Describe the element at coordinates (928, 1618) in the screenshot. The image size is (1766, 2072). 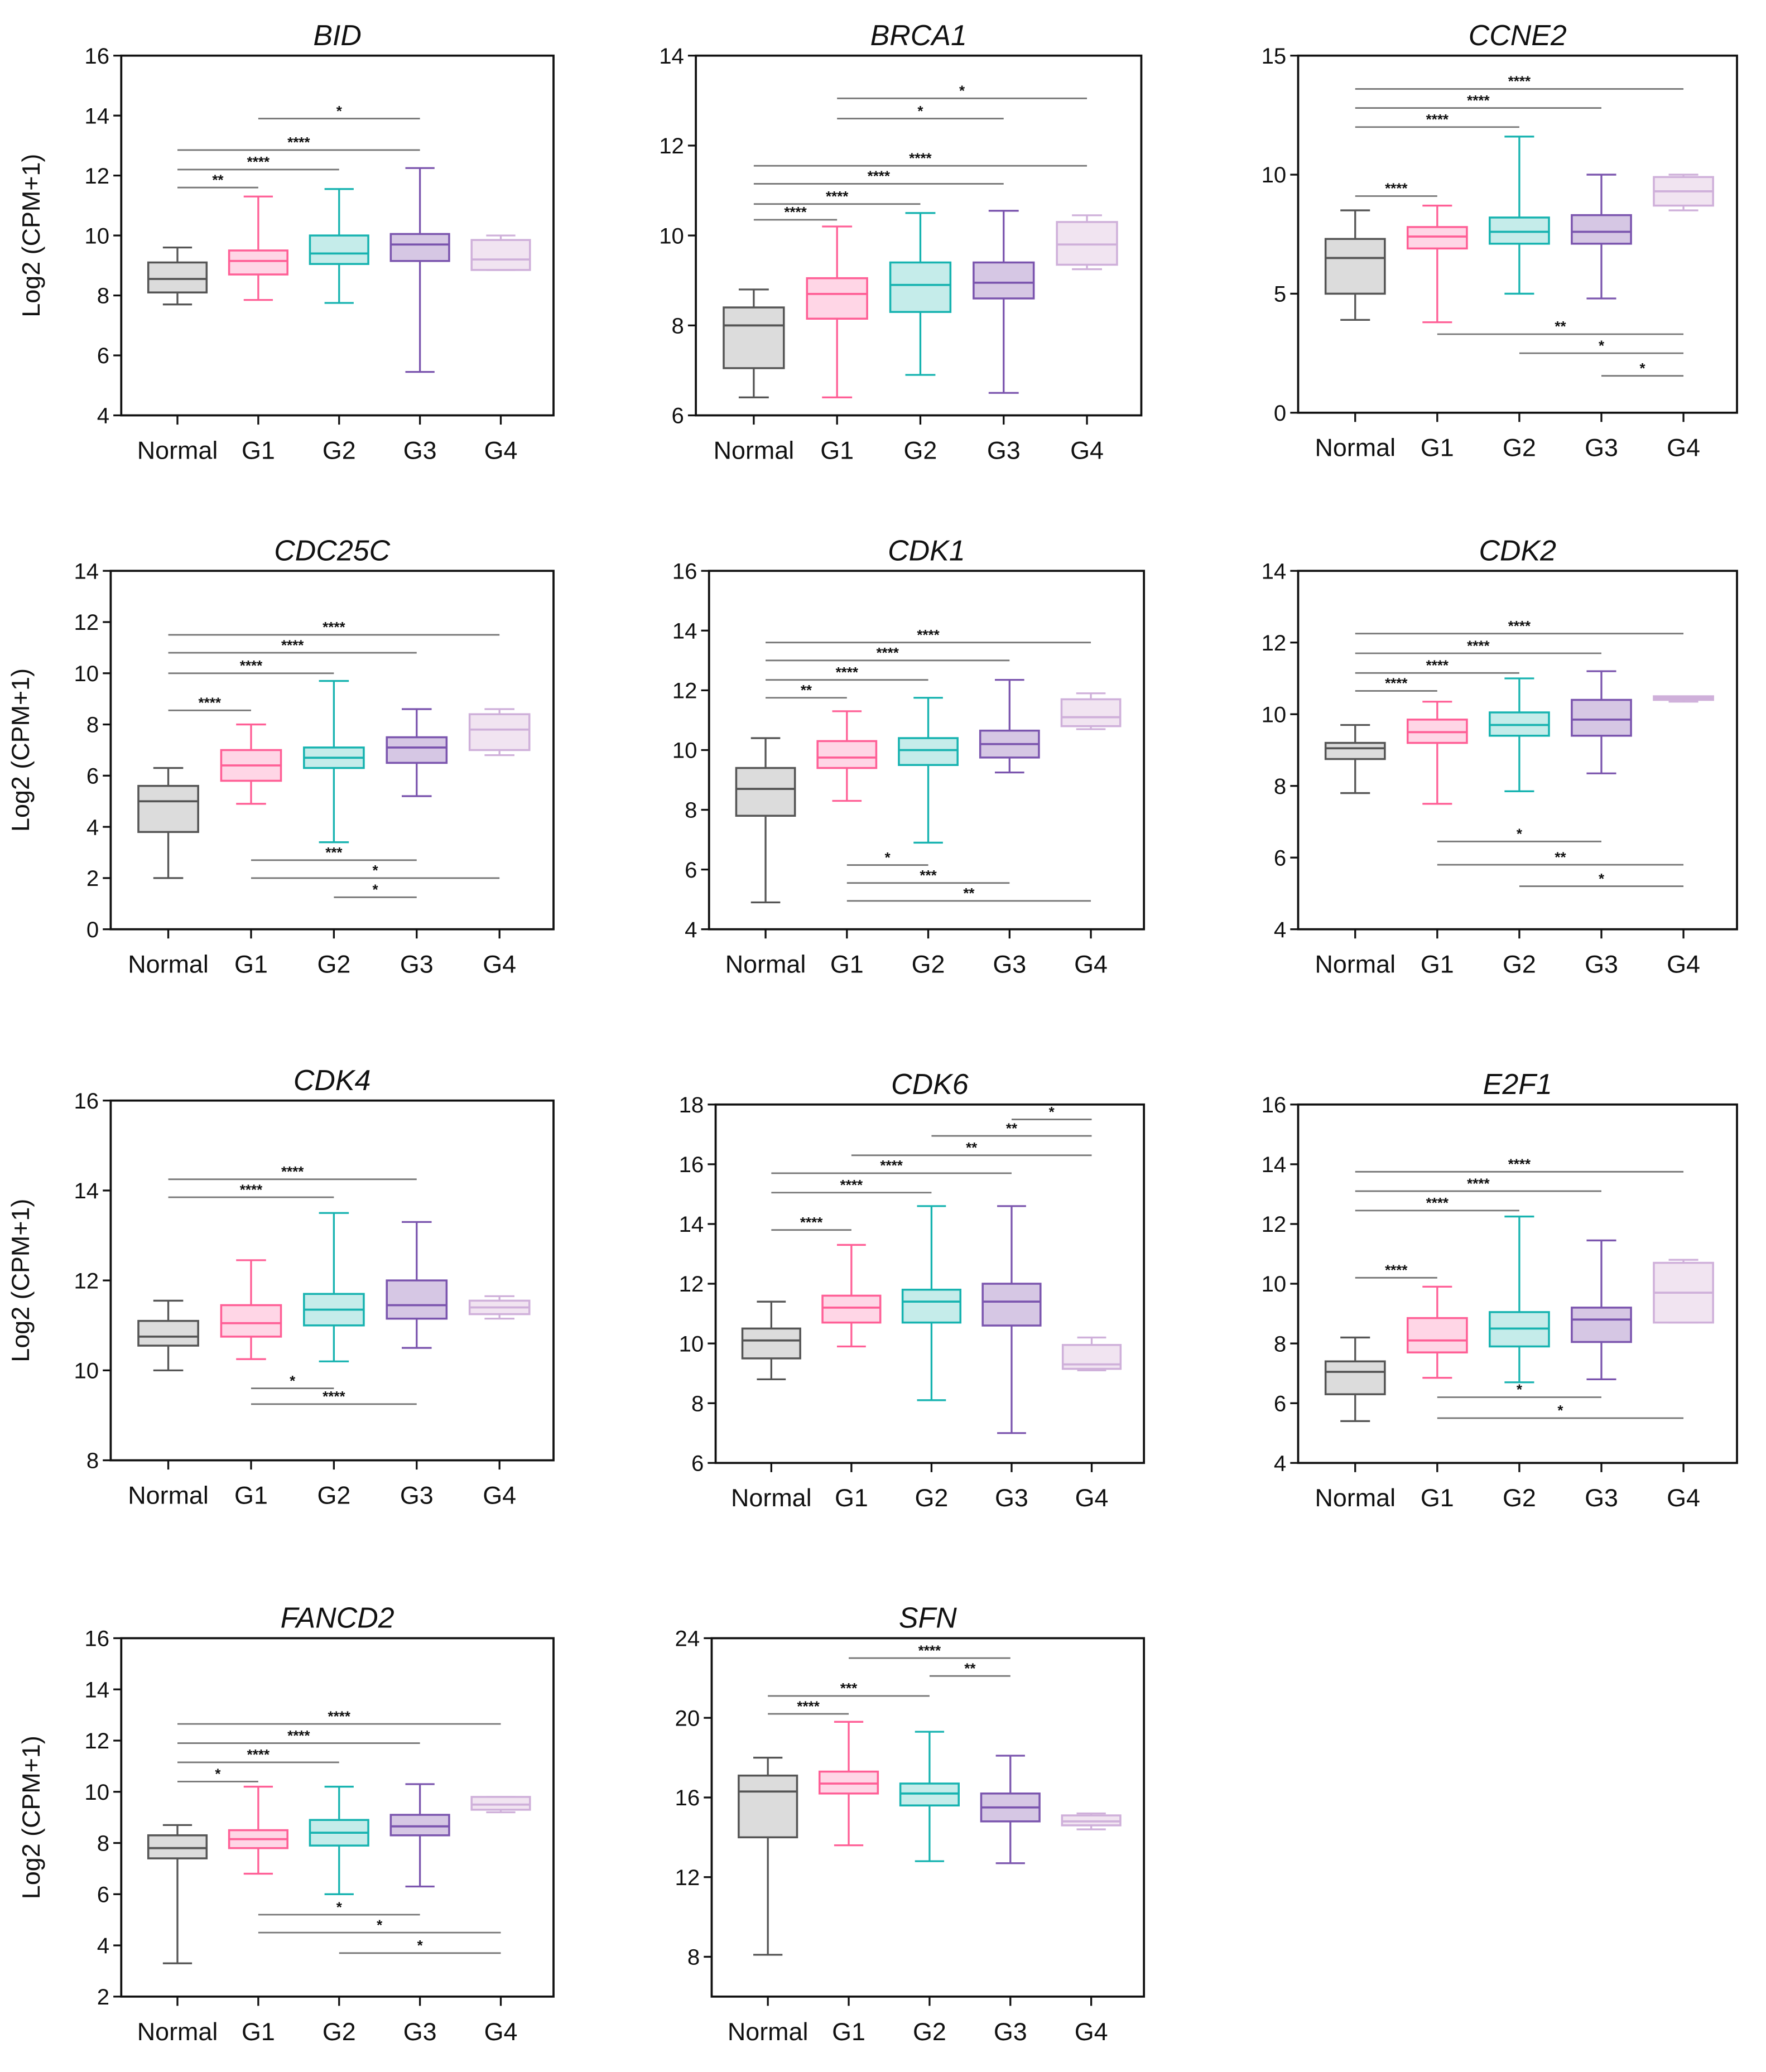
I see `chart-title: SFN` at that location.